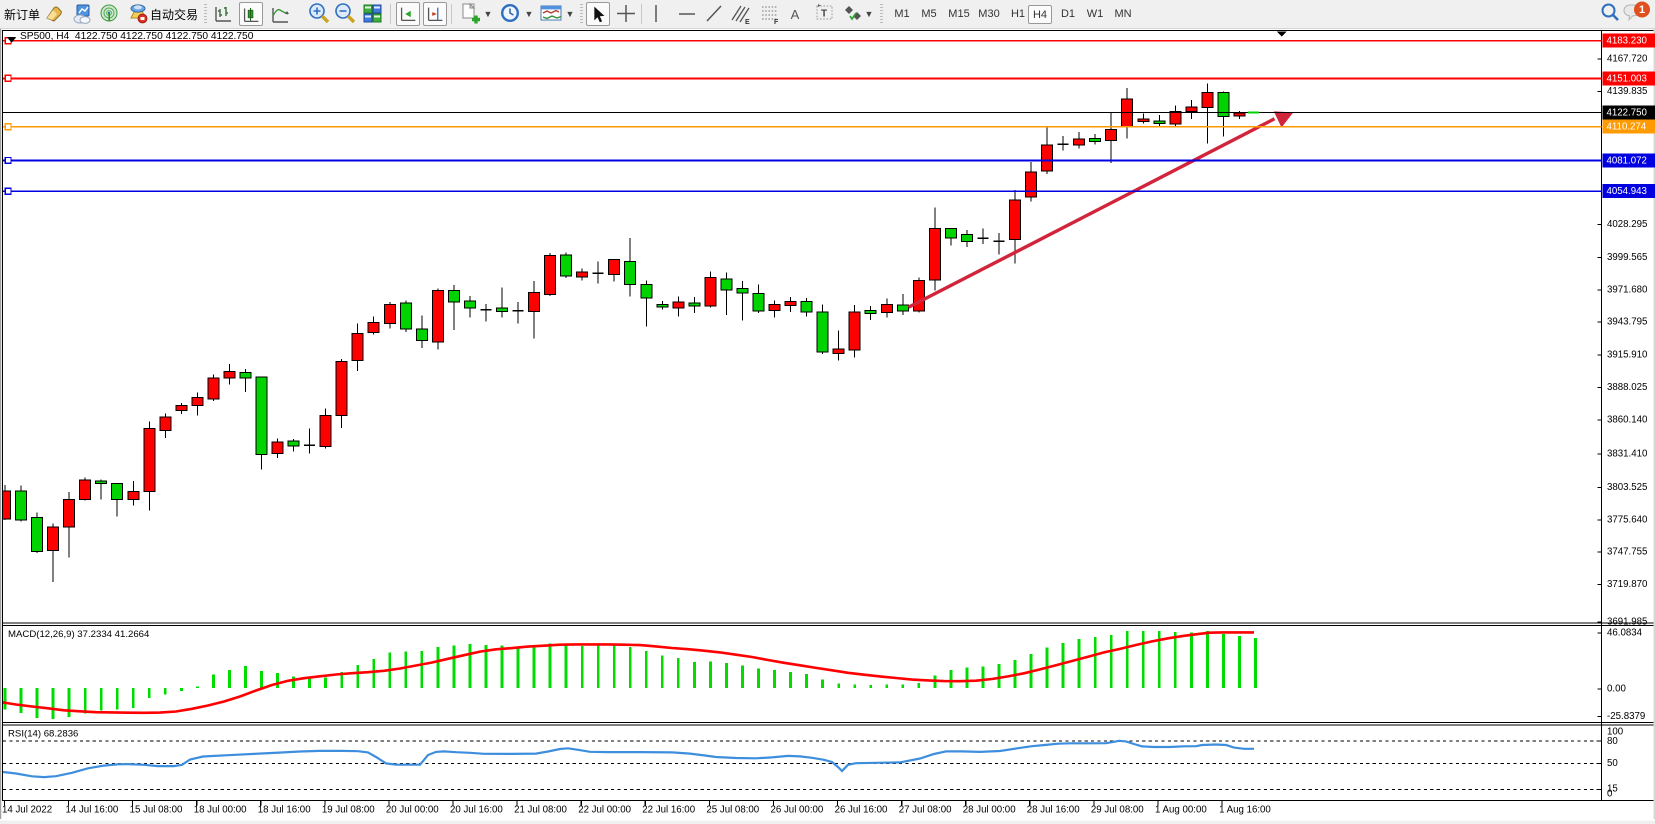 This screenshot has height=824, width=1655. Describe the element at coordinates (732, 810) in the screenshot. I see `svg-text: 25 Jul 08:00` at that location.